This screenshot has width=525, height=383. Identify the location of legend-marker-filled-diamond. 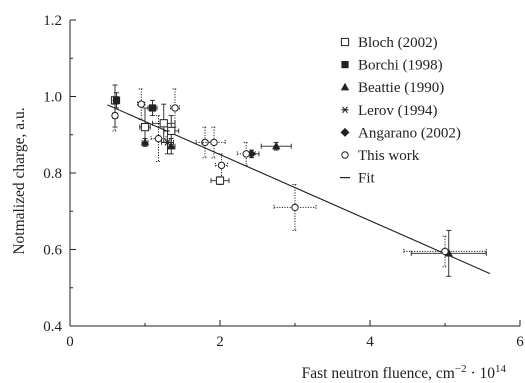
(345, 132).